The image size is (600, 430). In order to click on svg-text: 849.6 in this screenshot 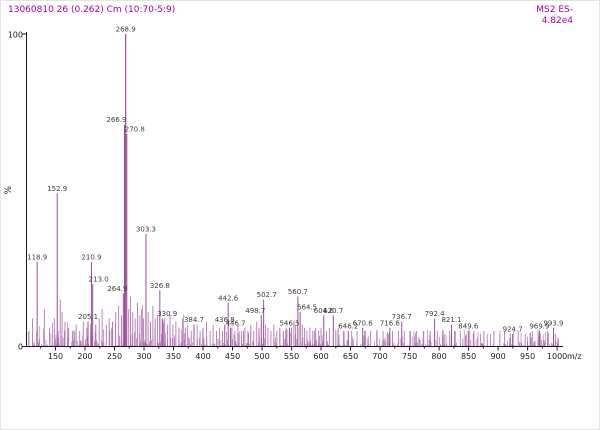, I will do `click(468, 326)`.